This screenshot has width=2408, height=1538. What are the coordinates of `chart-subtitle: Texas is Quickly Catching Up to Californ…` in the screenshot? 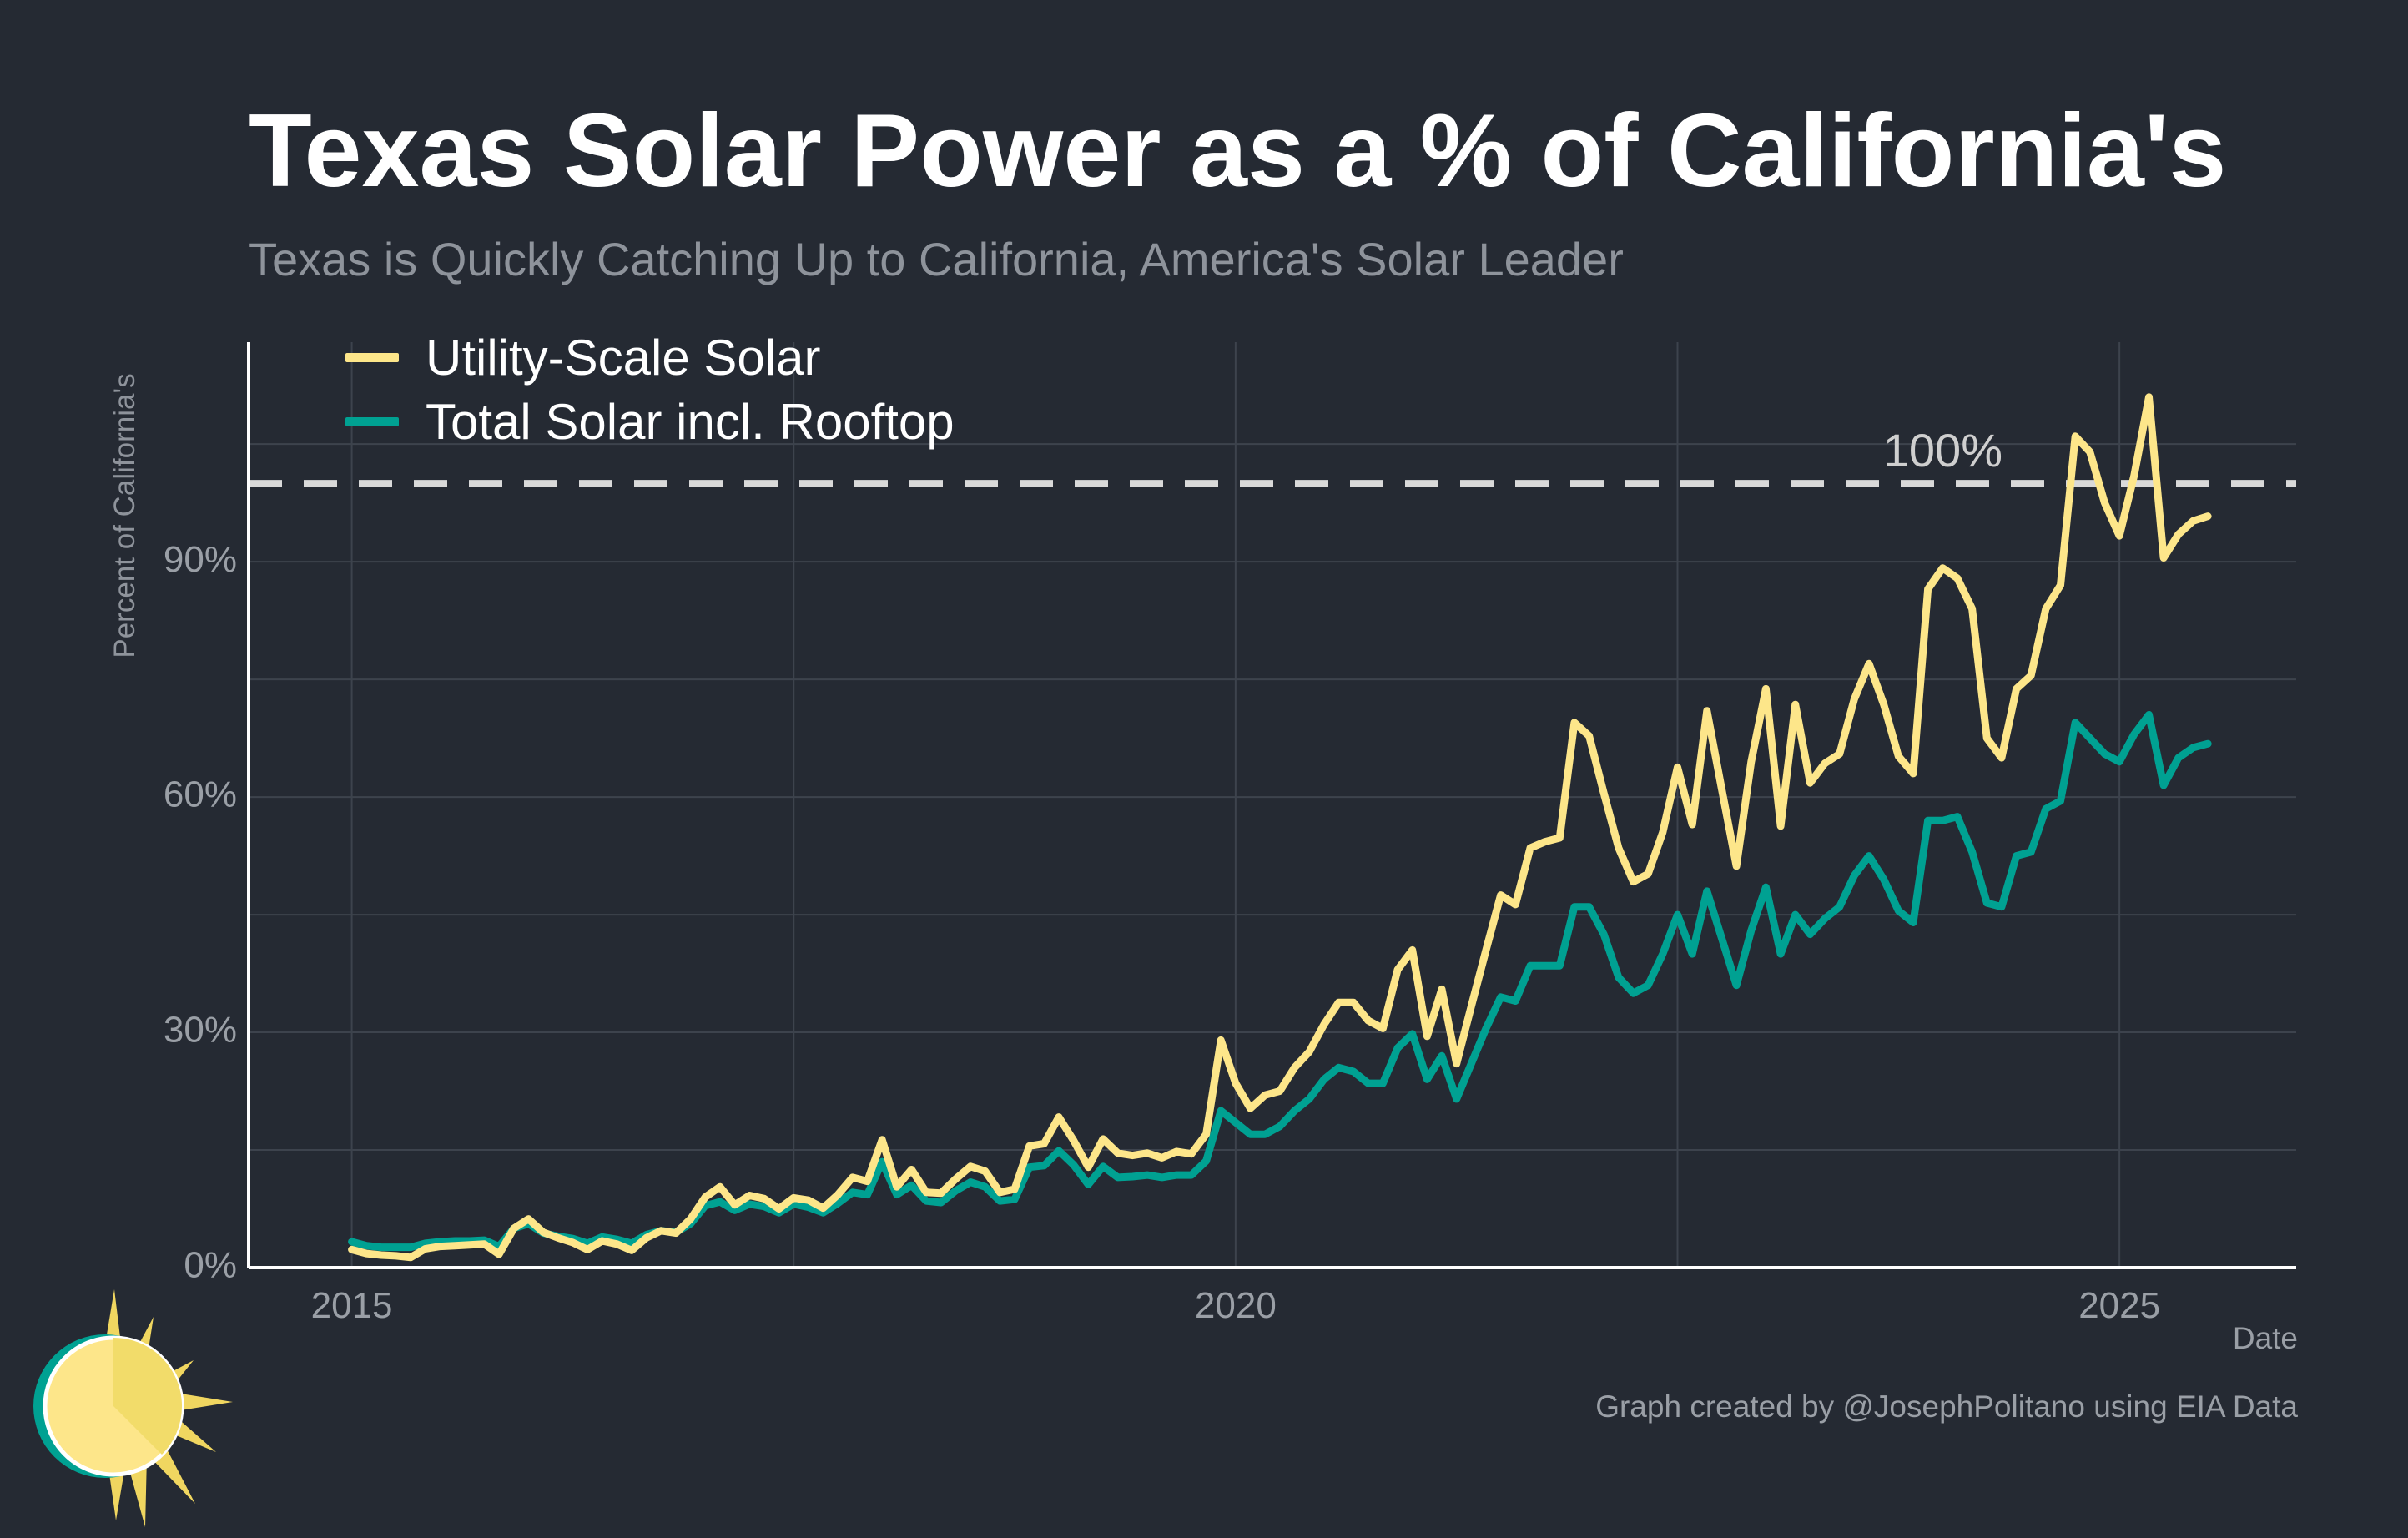 It's located at (936, 259).